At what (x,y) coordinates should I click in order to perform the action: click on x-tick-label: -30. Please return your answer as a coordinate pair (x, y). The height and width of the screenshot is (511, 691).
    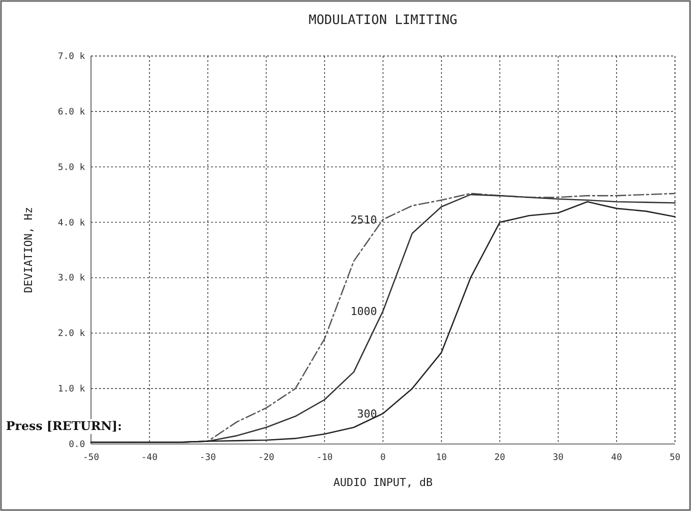
    Looking at the image, I should click on (208, 458).